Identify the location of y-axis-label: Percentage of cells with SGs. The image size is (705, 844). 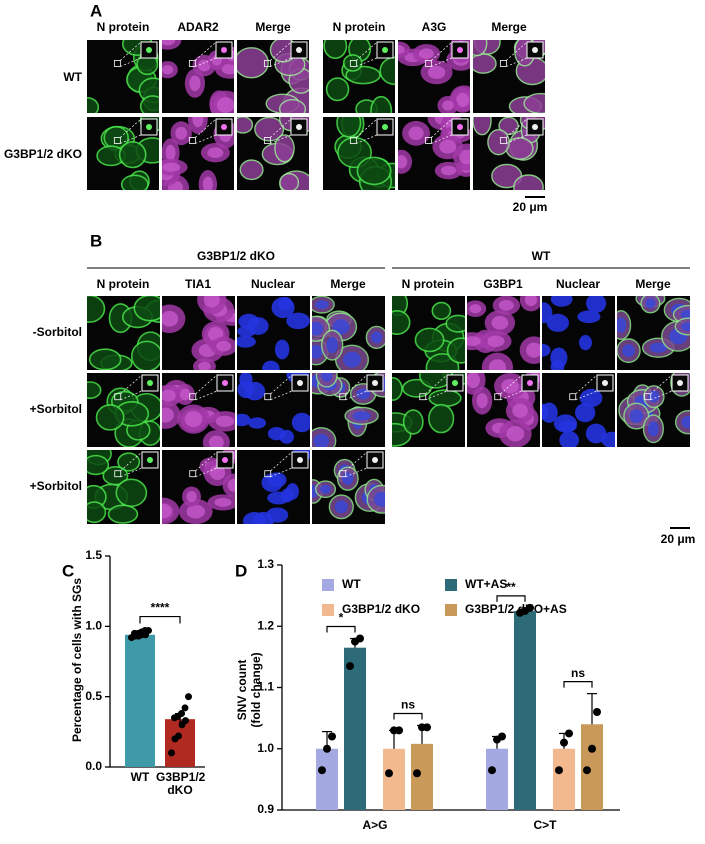
(77, 660).